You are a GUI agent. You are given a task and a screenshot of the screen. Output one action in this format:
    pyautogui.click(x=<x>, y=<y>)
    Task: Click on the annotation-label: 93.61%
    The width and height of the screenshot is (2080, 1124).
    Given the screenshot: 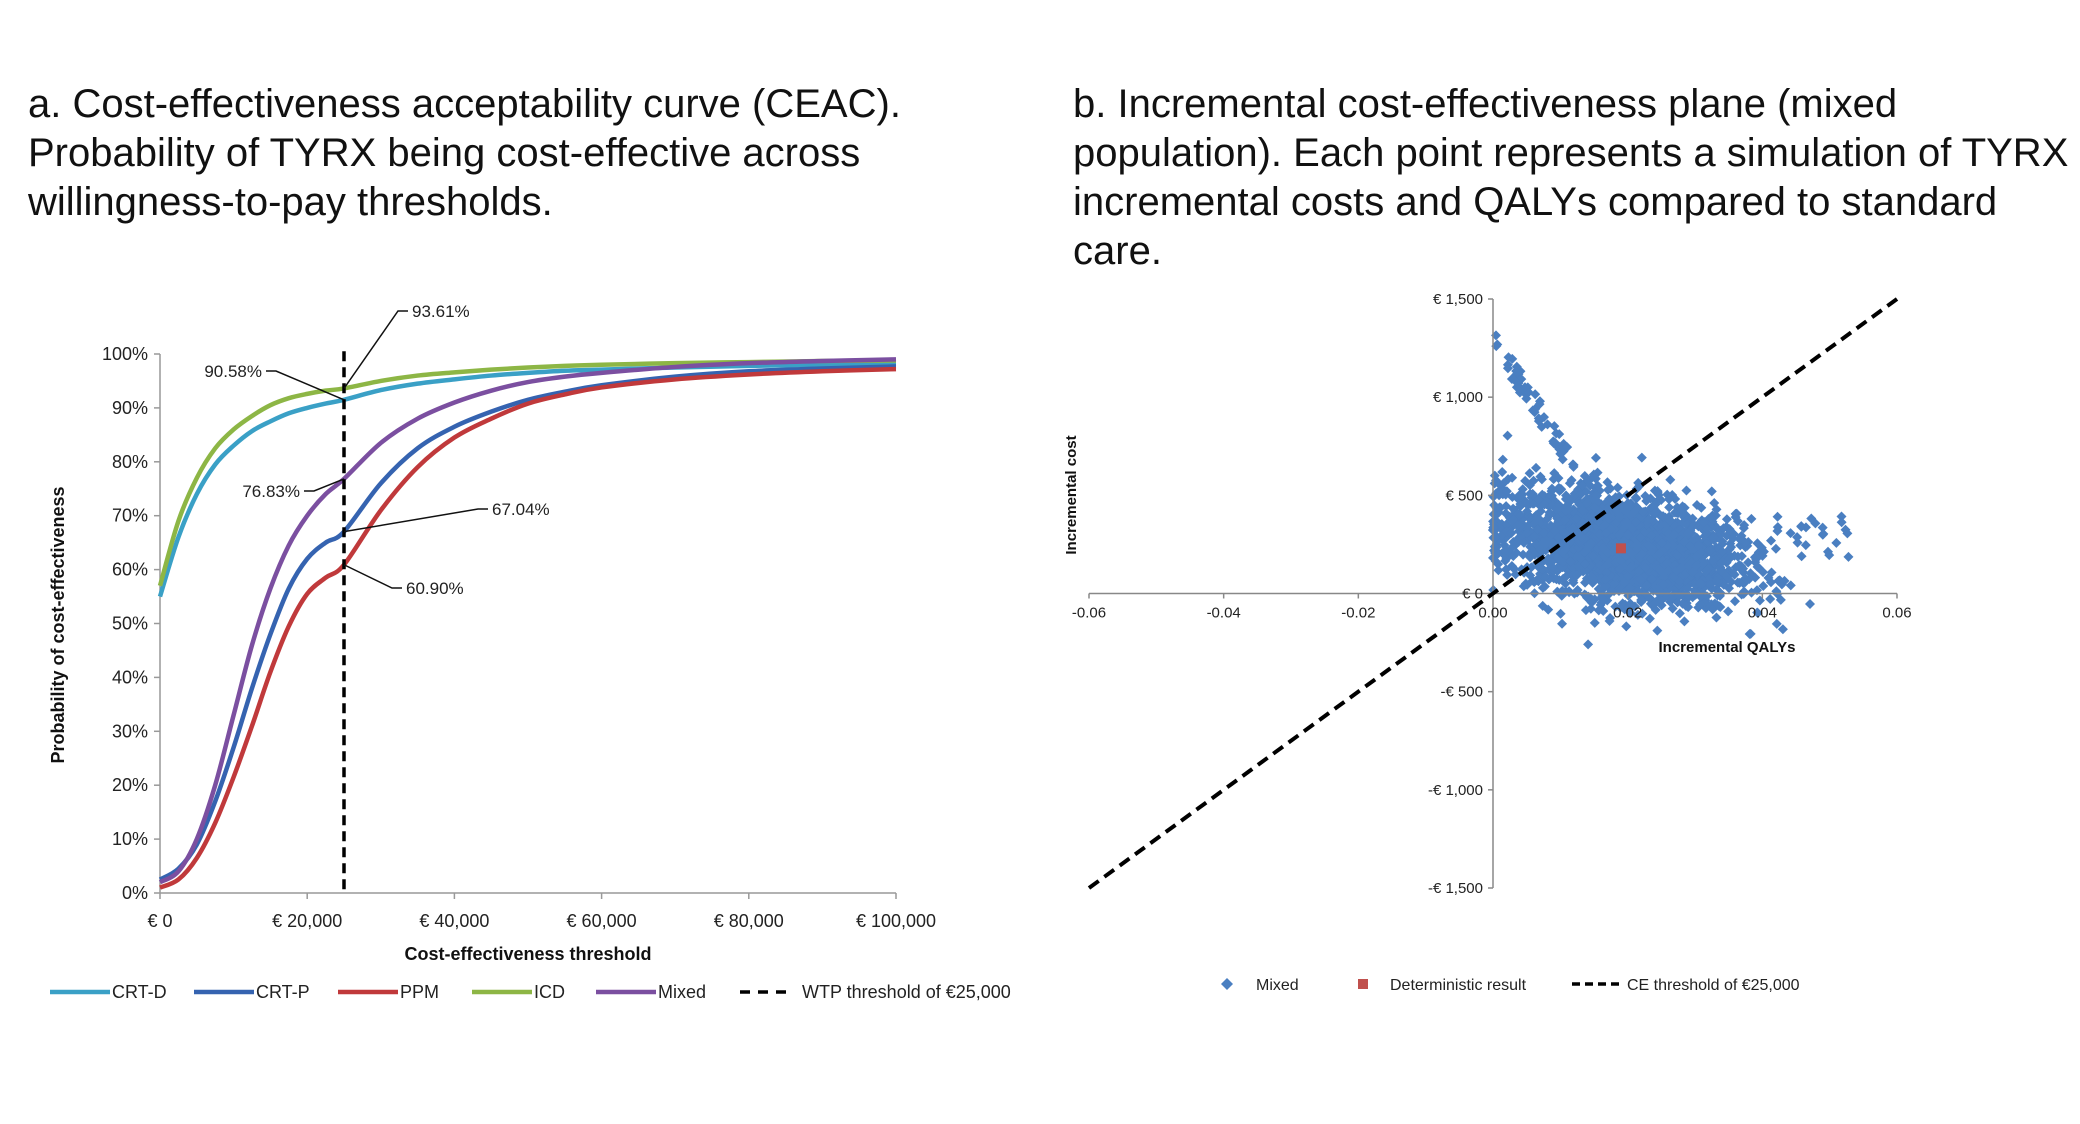 What is the action you would take?
    pyautogui.click(x=441, y=311)
    